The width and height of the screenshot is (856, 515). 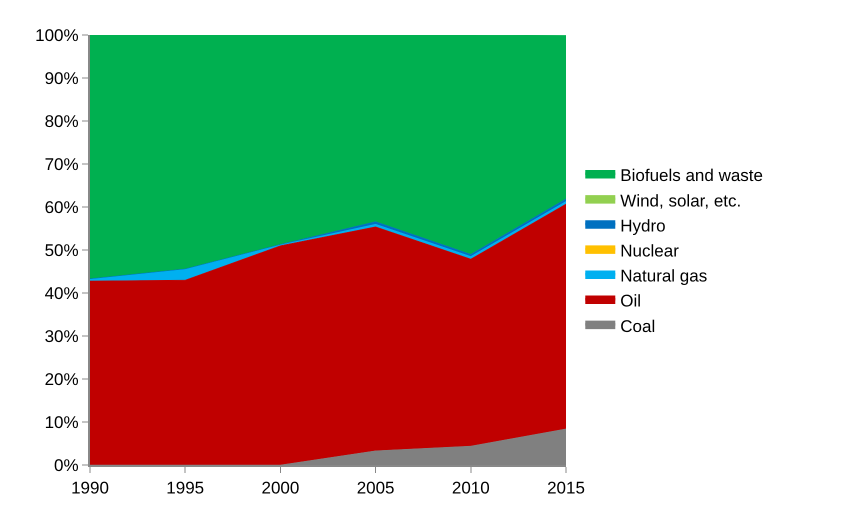 What do you see at coordinates (57, 35) in the screenshot?
I see `y-tick-label: 100%` at bounding box center [57, 35].